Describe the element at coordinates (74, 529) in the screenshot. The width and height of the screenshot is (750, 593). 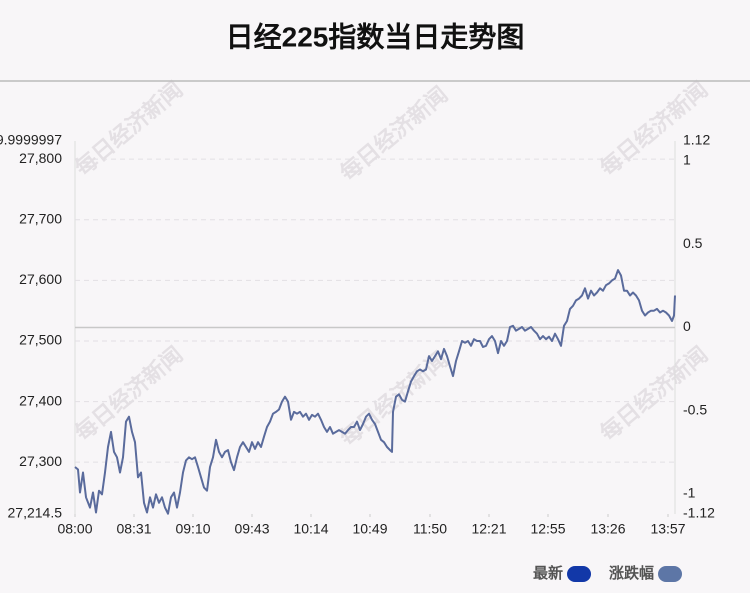
I see `x-tick-label: 08:00` at that location.